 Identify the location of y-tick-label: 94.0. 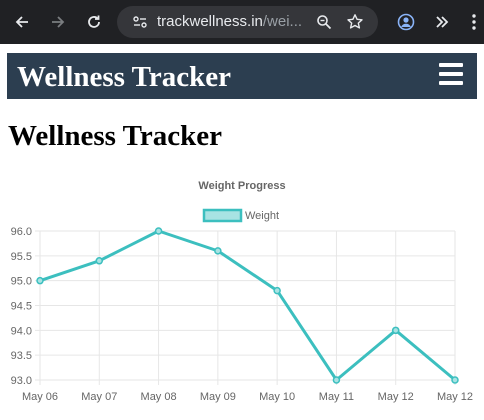
(21, 331).